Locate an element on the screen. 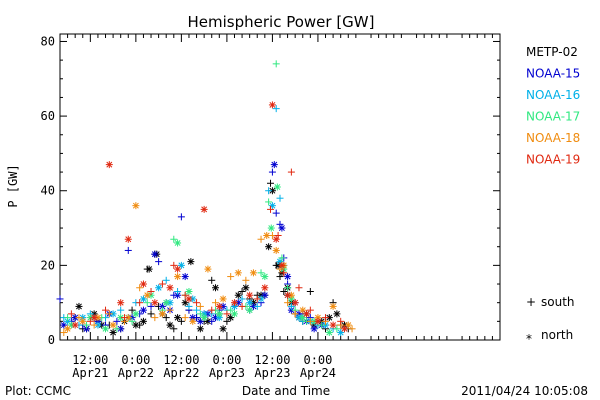 The image size is (600, 400). marker-legend: + south * north is located at coordinates (550, 320).